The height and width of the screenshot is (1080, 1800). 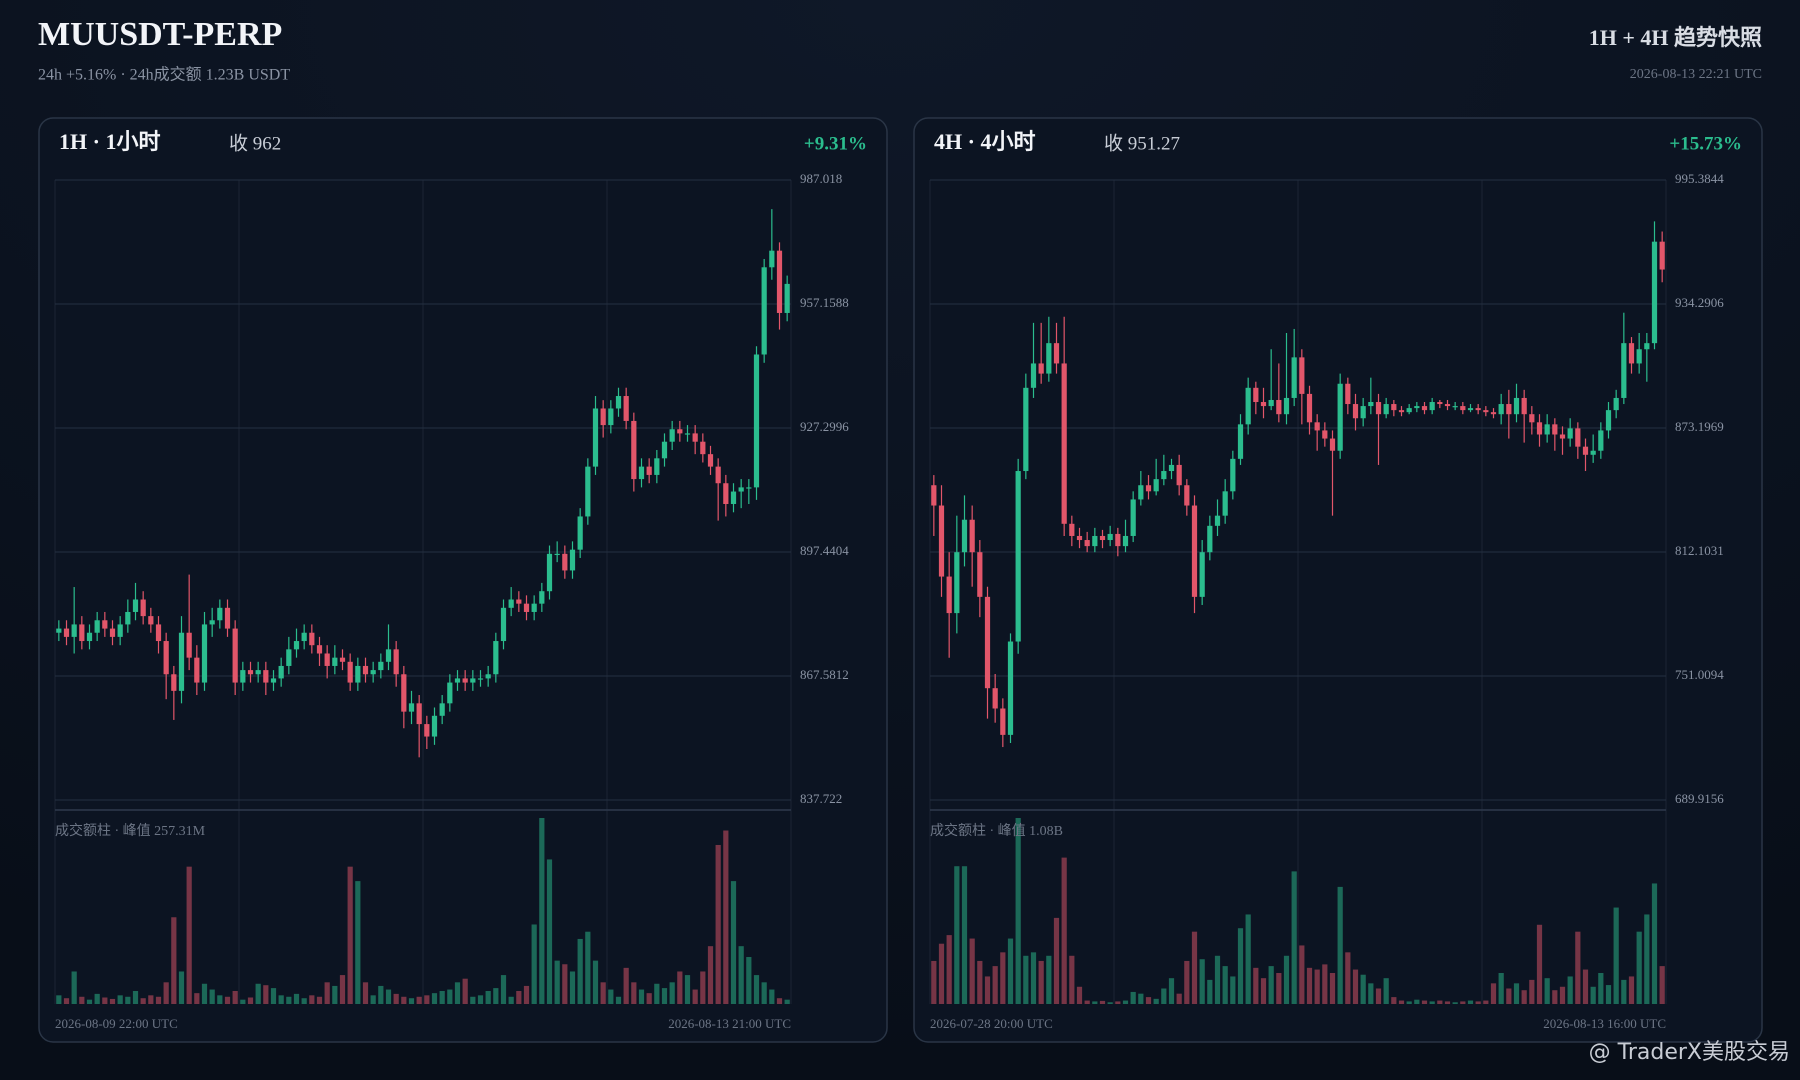 What do you see at coordinates (130, 830) in the screenshot?
I see `volume-label: 成交额柱 · 峰值 257.31M` at bounding box center [130, 830].